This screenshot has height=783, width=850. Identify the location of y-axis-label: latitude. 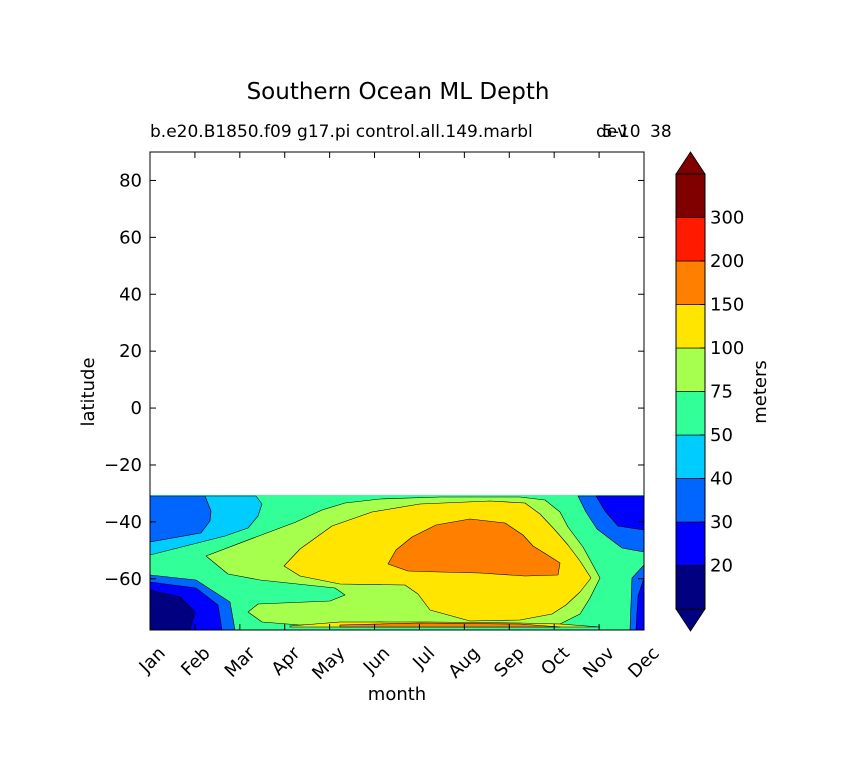
(88, 391).